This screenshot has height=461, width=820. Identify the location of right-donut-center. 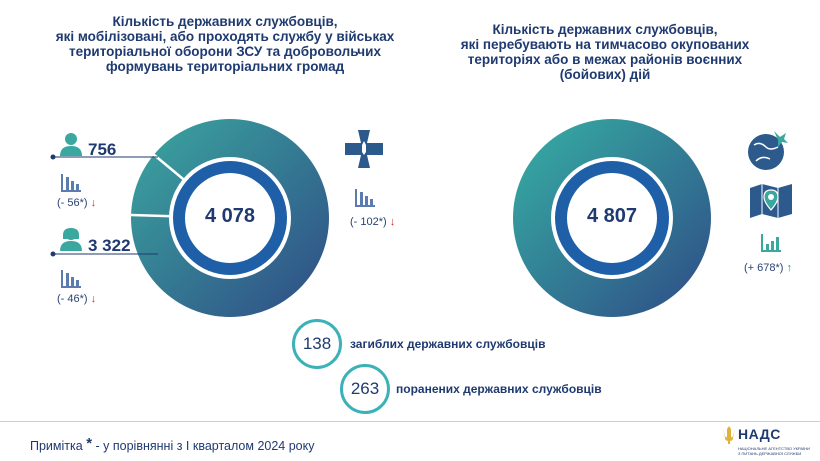
(612, 218).